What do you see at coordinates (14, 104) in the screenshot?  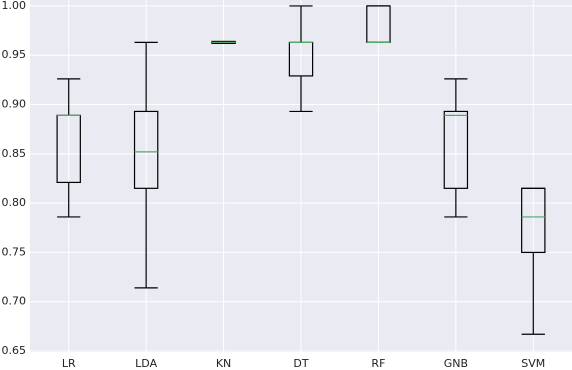 I see `y-tick-label: 0.90` at bounding box center [14, 104].